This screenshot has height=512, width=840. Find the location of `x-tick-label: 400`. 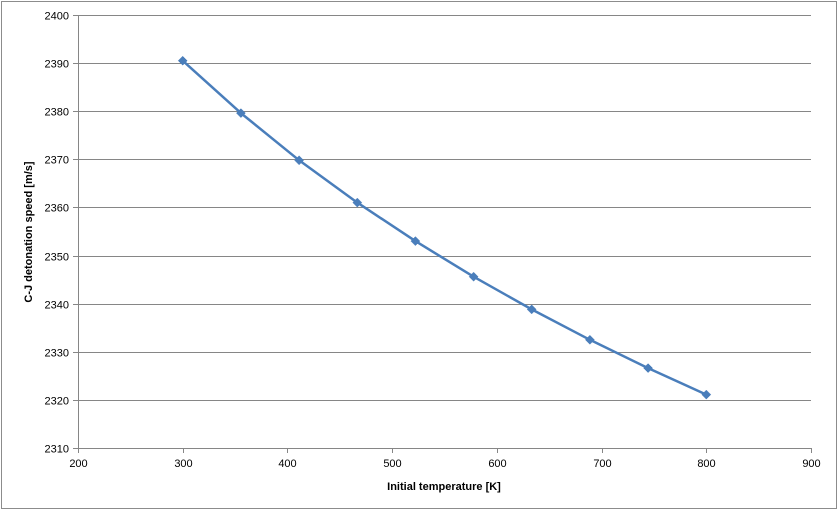

x-tick-label: 400 is located at coordinates (287, 464).